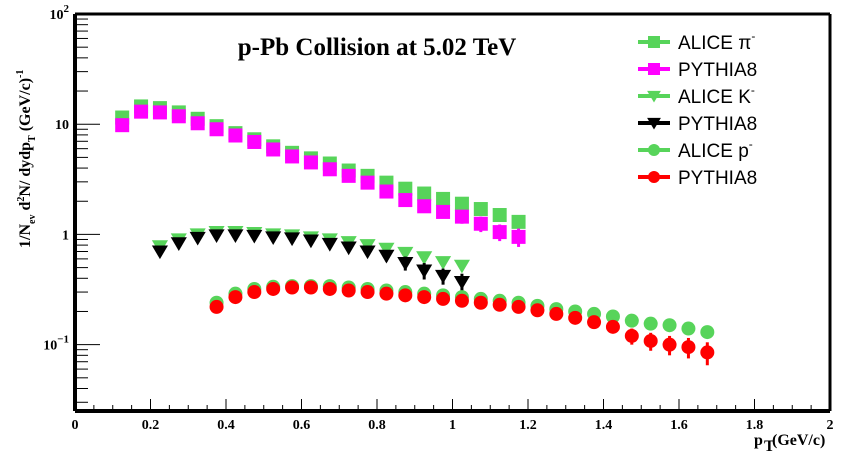 Image resolution: width=844 pixels, height=460 pixels. What do you see at coordinates (697, 124) in the screenshot?
I see `legend-item-3: PYTHIA8` at bounding box center [697, 124].